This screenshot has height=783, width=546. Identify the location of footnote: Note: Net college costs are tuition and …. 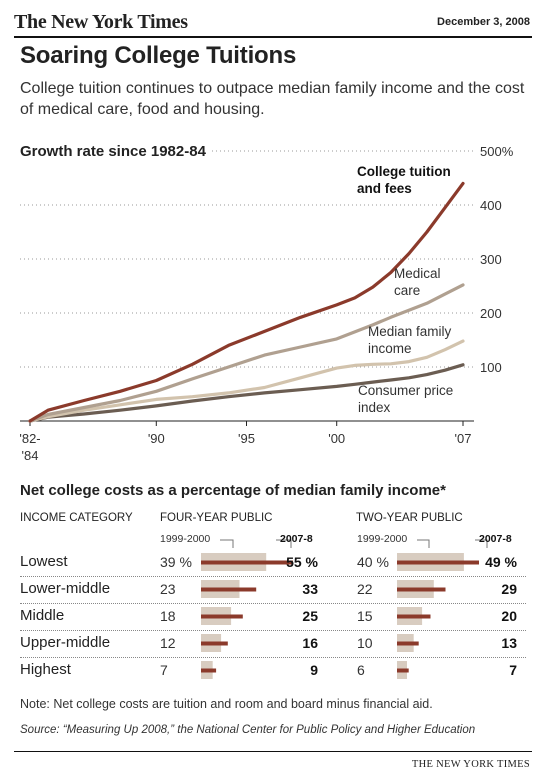
(226, 704).